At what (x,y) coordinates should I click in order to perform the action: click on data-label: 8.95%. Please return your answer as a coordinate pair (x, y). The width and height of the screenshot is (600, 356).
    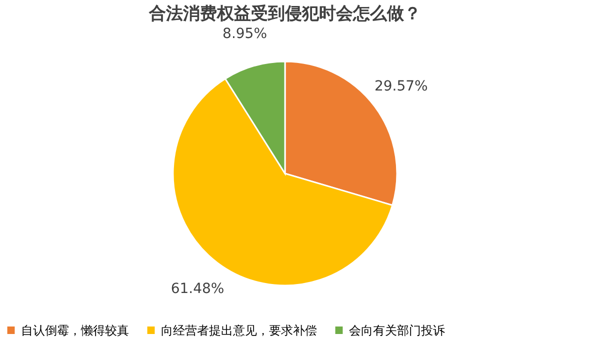
    Looking at the image, I should click on (245, 34).